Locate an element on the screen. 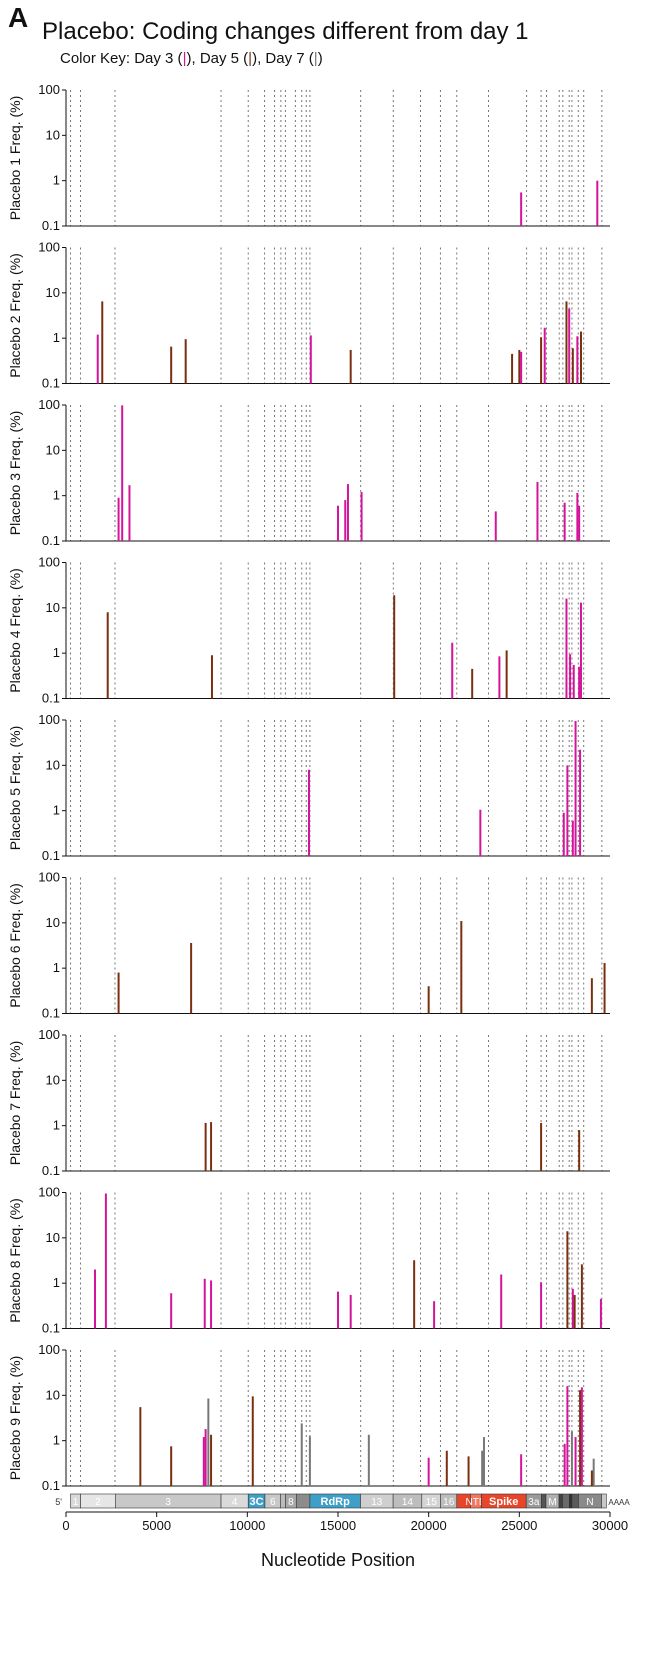 This screenshot has height=1656, width=663. genome-segment-label: Spike is located at coordinates (503, 1502).